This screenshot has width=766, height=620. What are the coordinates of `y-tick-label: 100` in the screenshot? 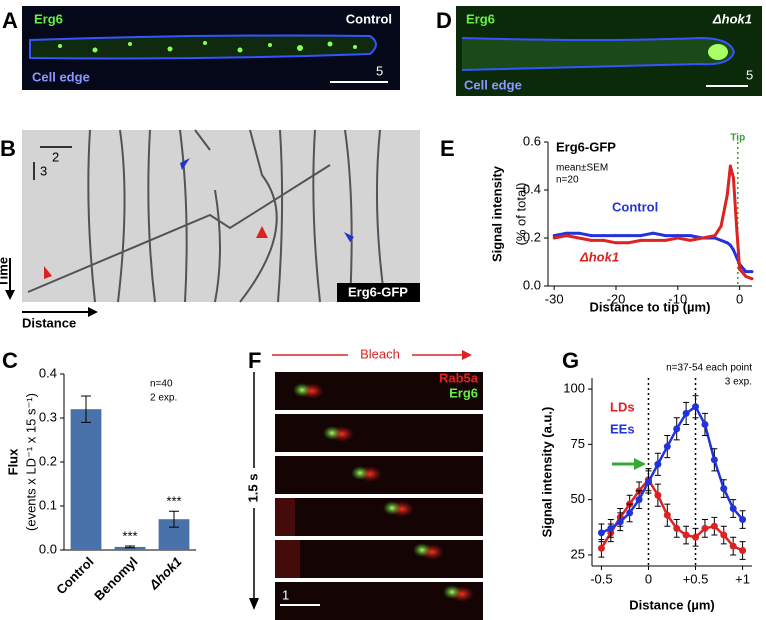 It's located at (574, 387).